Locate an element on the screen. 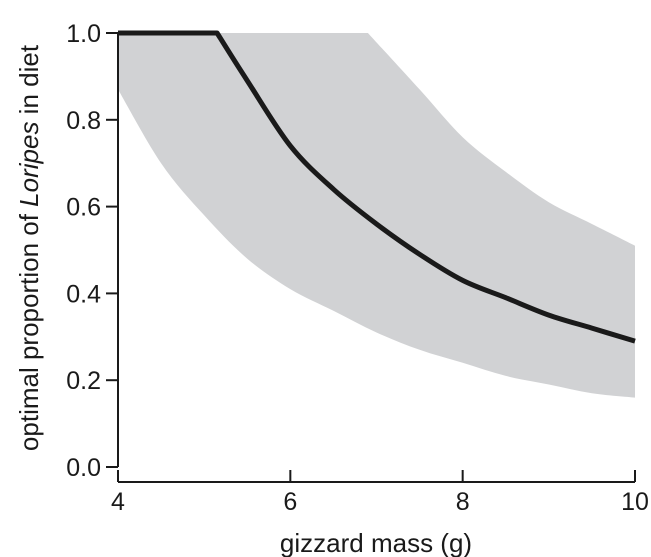 The width and height of the screenshot is (651, 557). y-tick-label: 0.4 is located at coordinates (83, 294).